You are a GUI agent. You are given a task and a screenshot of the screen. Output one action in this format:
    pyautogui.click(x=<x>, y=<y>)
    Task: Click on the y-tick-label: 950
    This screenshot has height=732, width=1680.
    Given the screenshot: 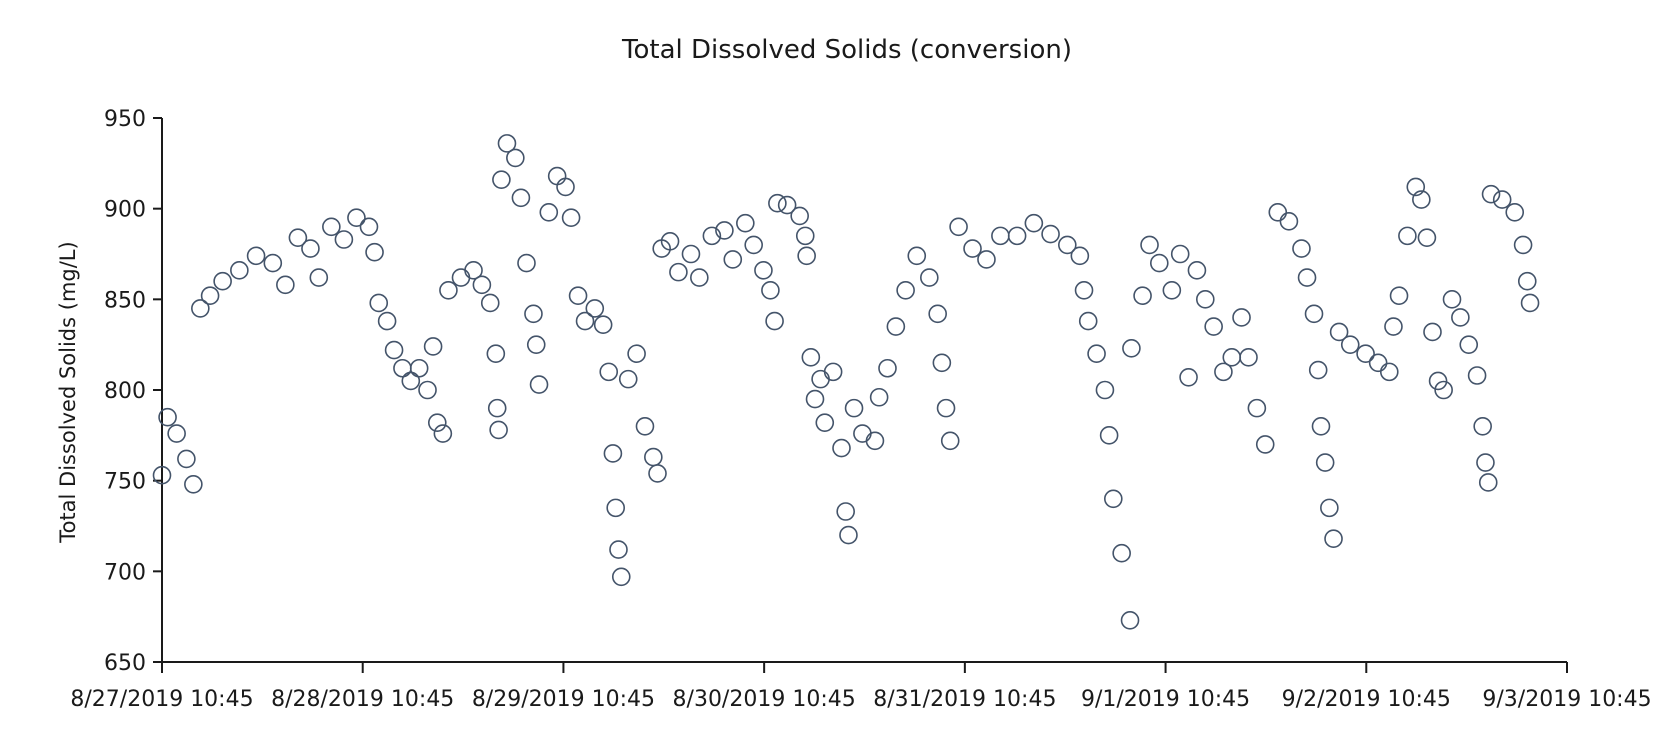 What is the action you would take?
    pyautogui.click(x=125, y=119)
    